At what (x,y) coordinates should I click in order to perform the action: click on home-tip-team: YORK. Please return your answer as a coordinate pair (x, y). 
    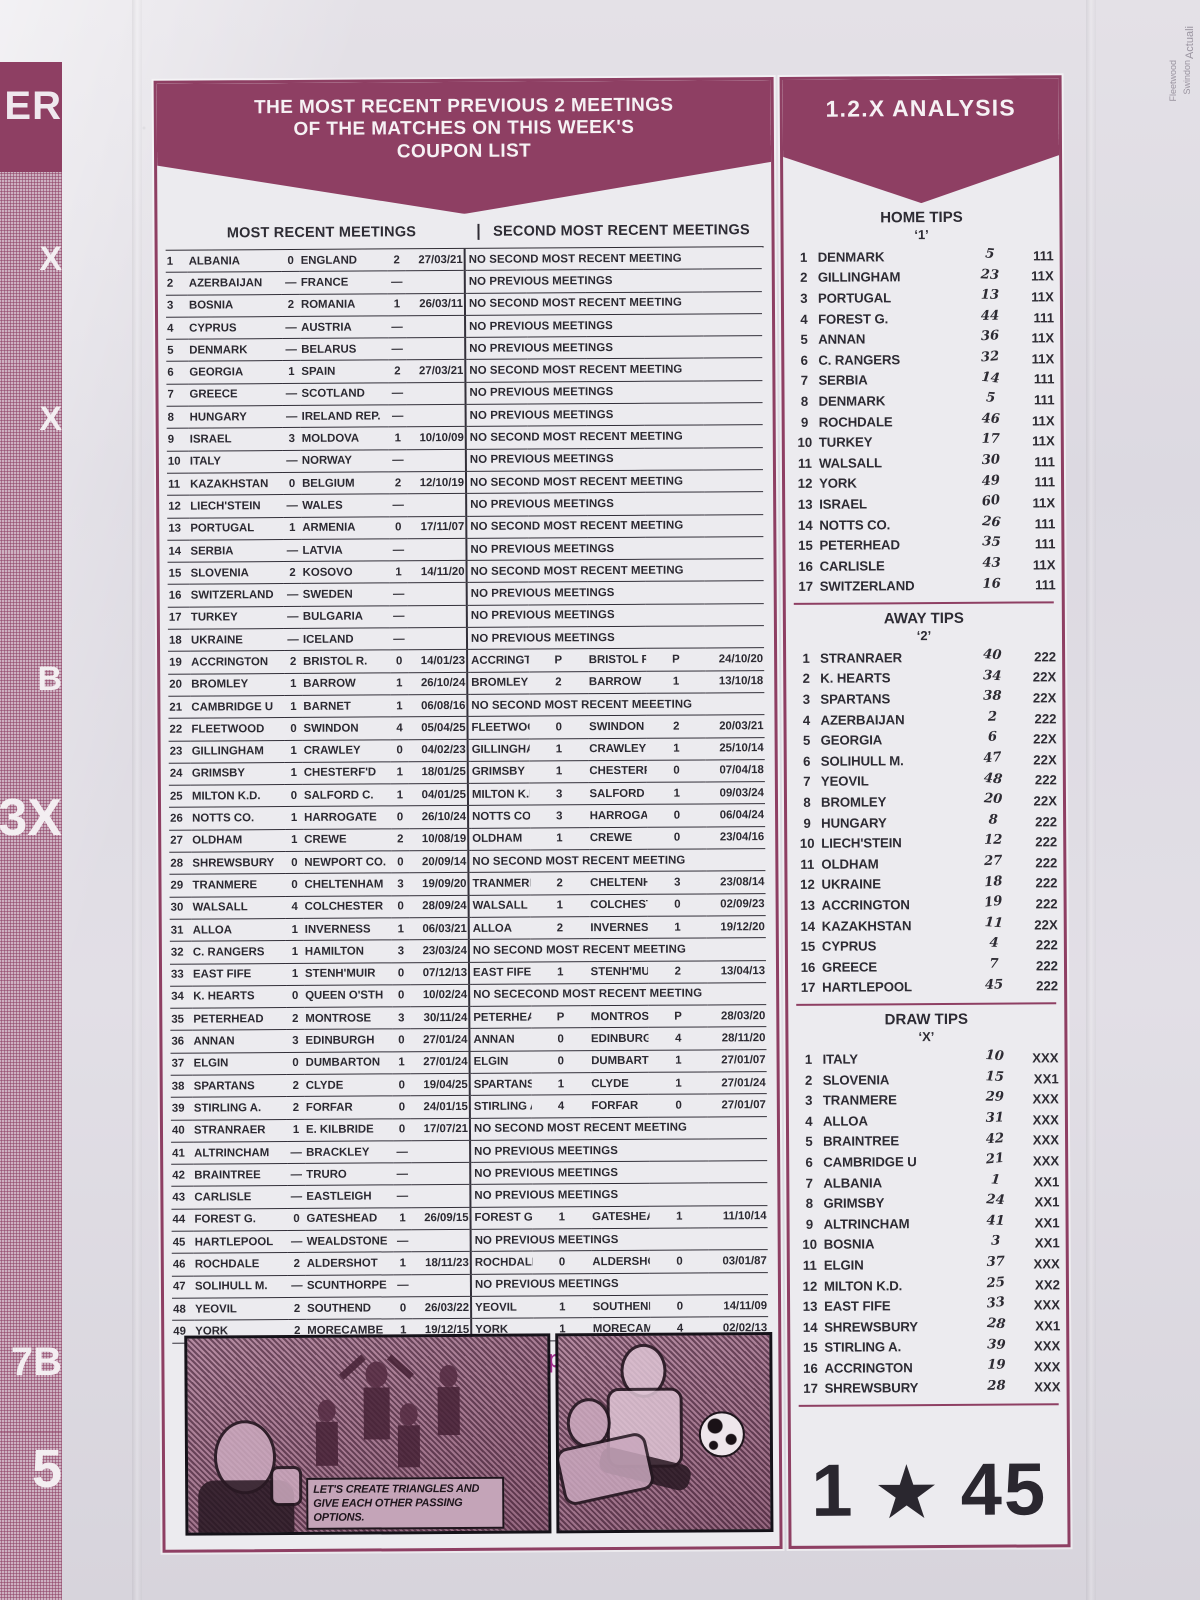
    Looking at the image, I should click on (838, 483).